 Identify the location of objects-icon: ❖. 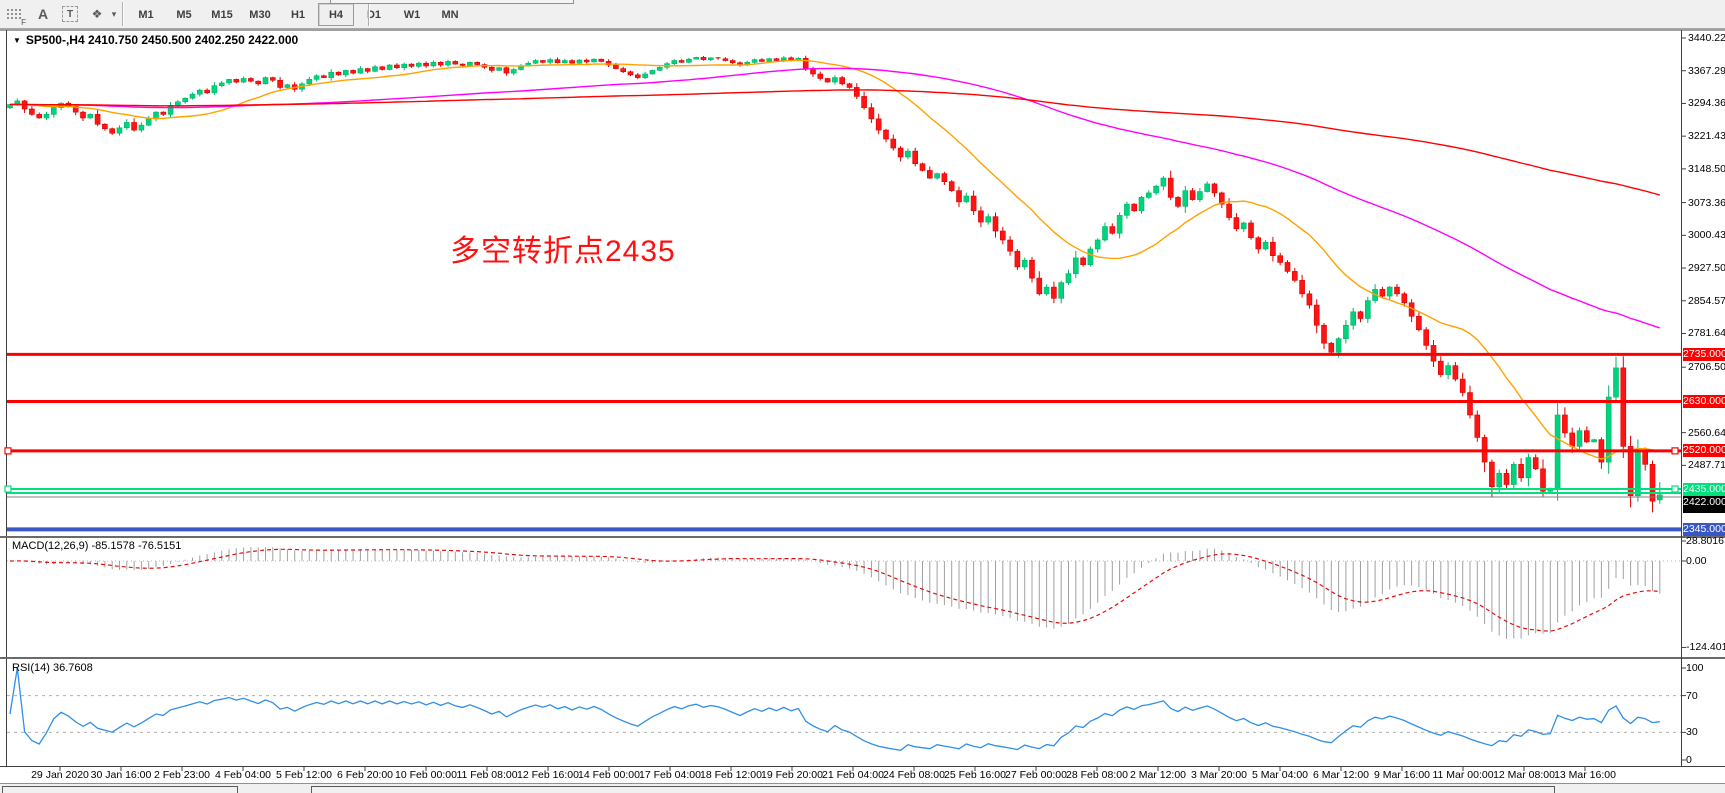
(97, 14).